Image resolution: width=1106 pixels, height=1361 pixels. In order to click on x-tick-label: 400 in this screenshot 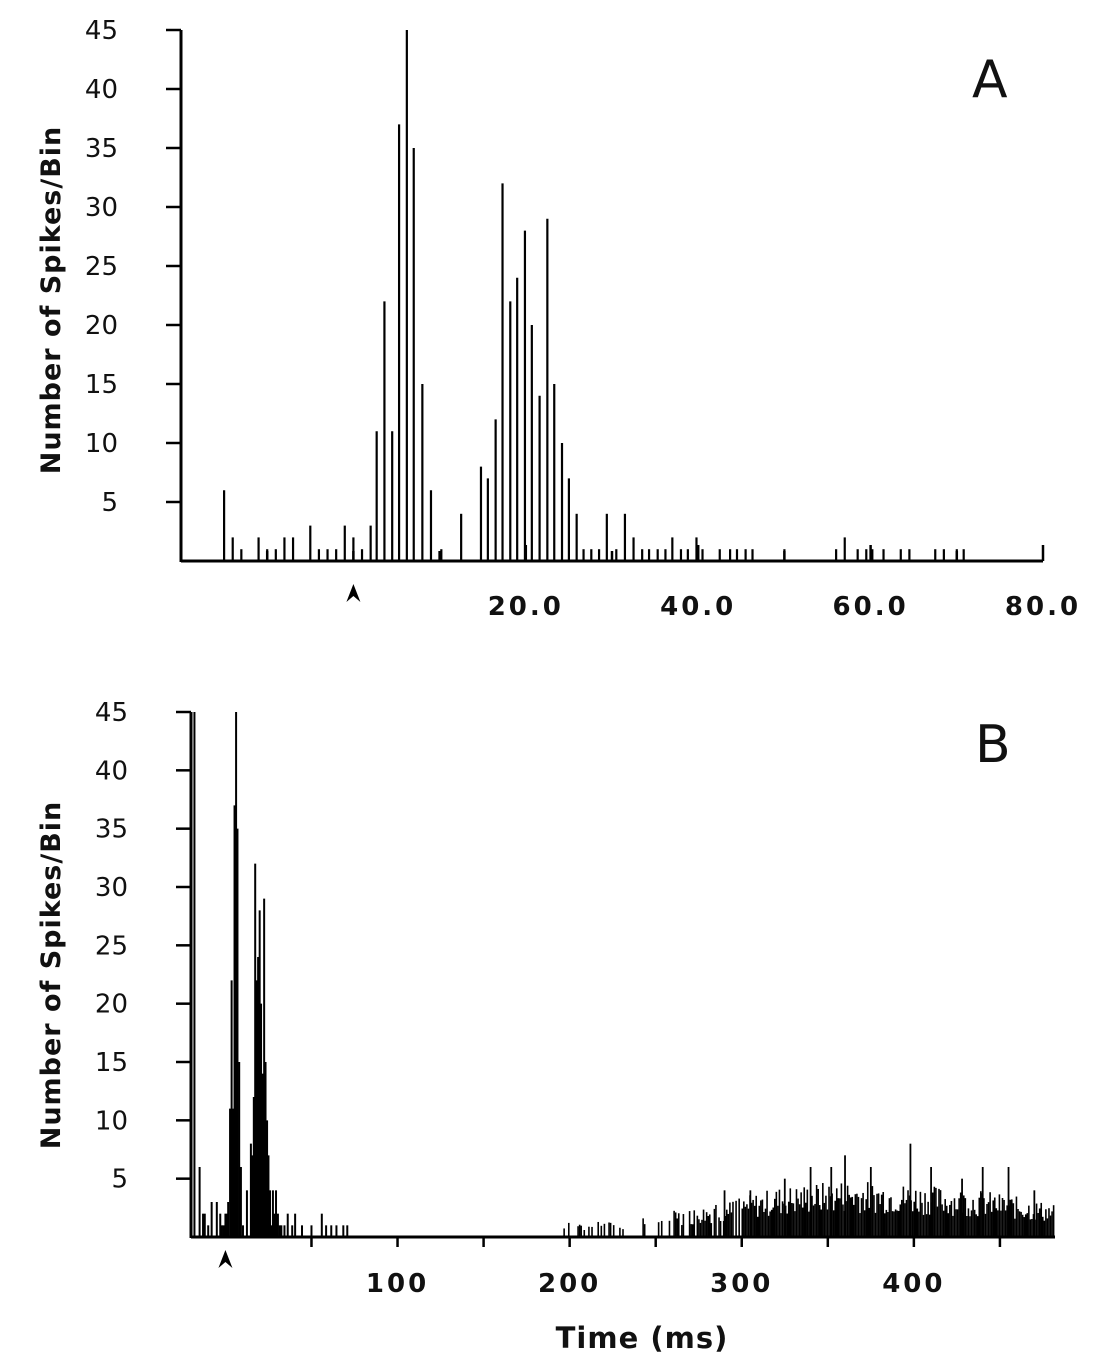, I will do `click(913, 1284)`.